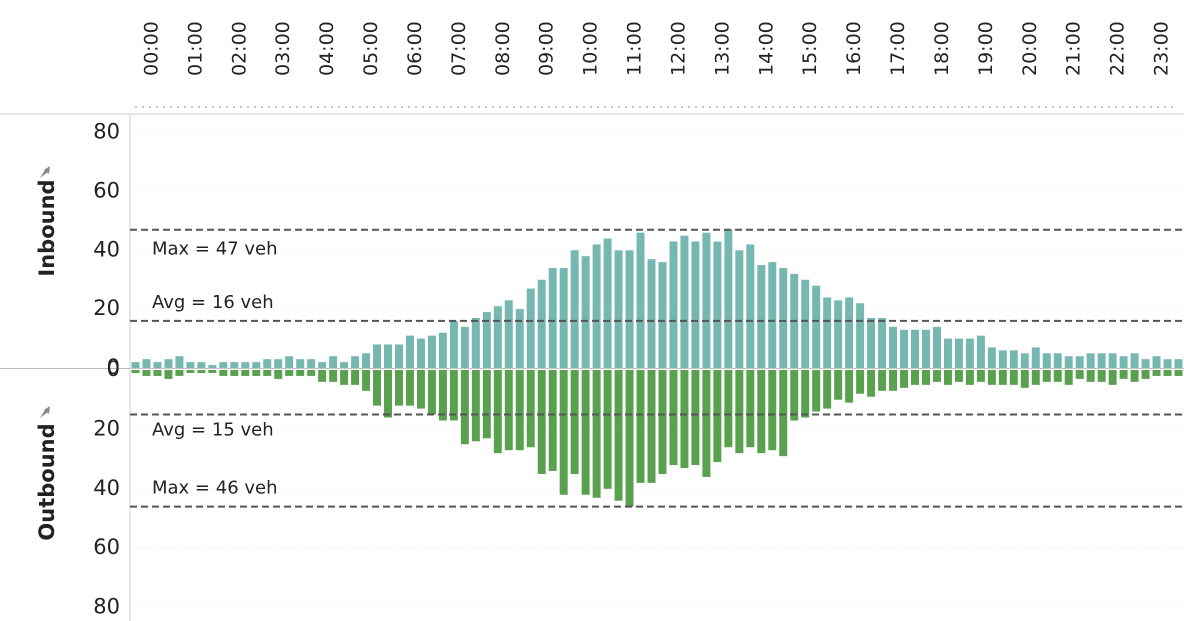 The image size is (1184, 621). What do you see at coordinates (106, 190) in the screenshot?
I see `y-tick-label: 60` at bounding box center [106, 190].